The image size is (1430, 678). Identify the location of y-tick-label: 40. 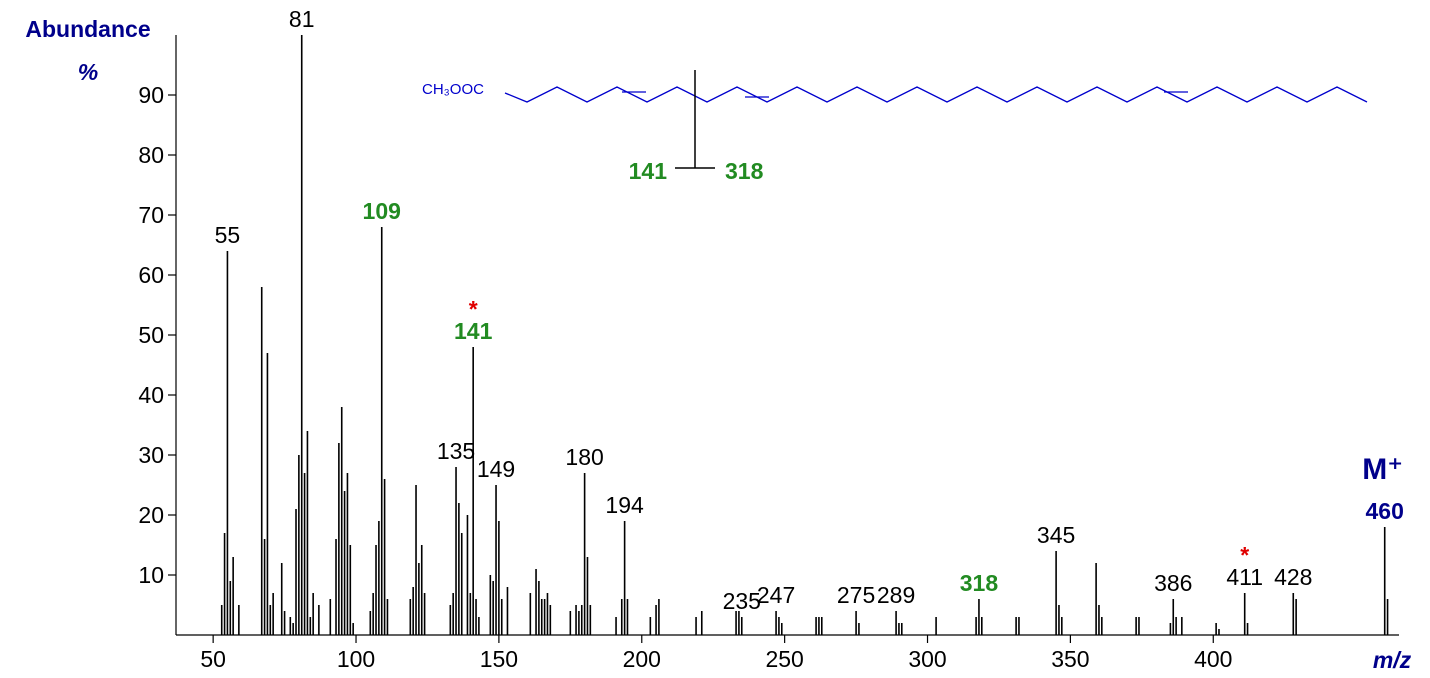
(151, 395).